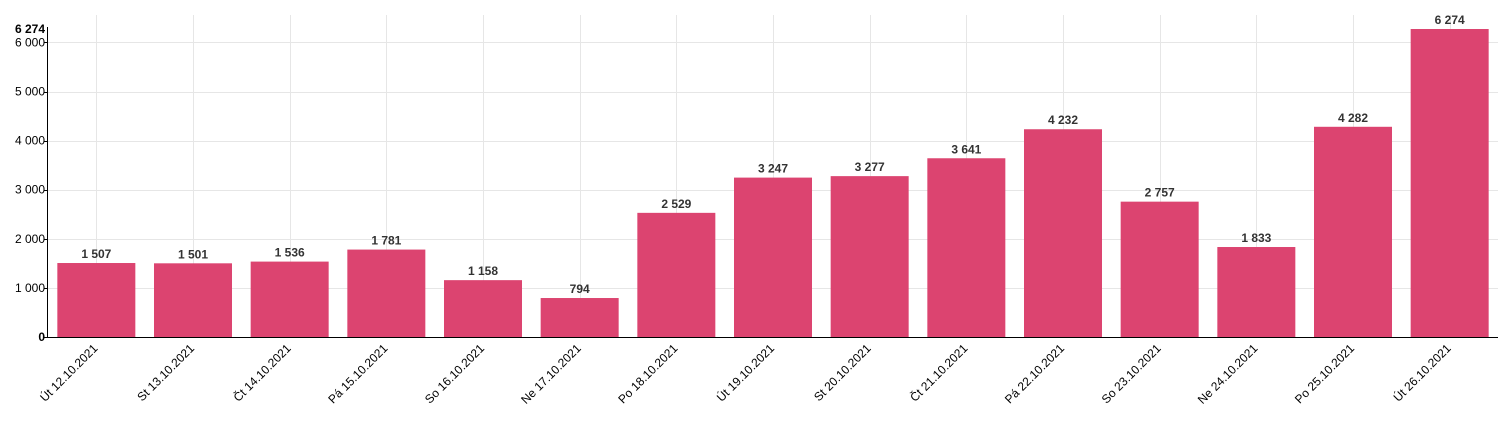 The height and width of the screenshot is (423, 1498). Describe the element at coordinates (966, 149) in the screenshot. I see `bar-value-label: 3 641` at that location.